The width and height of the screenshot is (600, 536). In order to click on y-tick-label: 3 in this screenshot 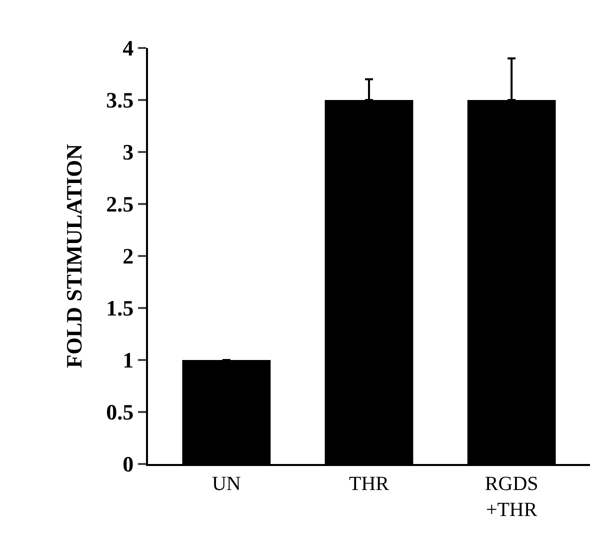, I will do `click(128, 152)`.